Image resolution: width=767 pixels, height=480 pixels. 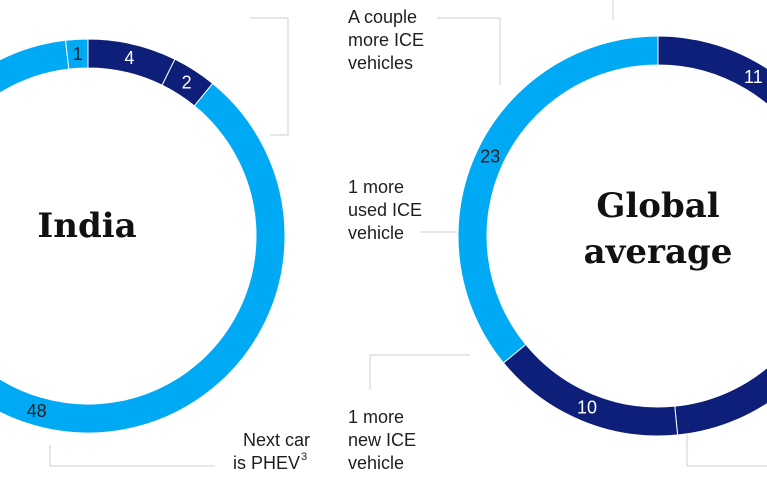 I want to click on slice-value-label: 23, so click(x=490, y=157).